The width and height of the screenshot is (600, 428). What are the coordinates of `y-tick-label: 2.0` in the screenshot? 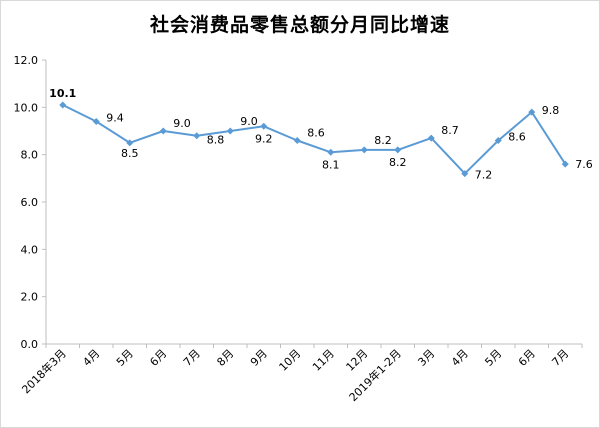 It's located at (30, 297).